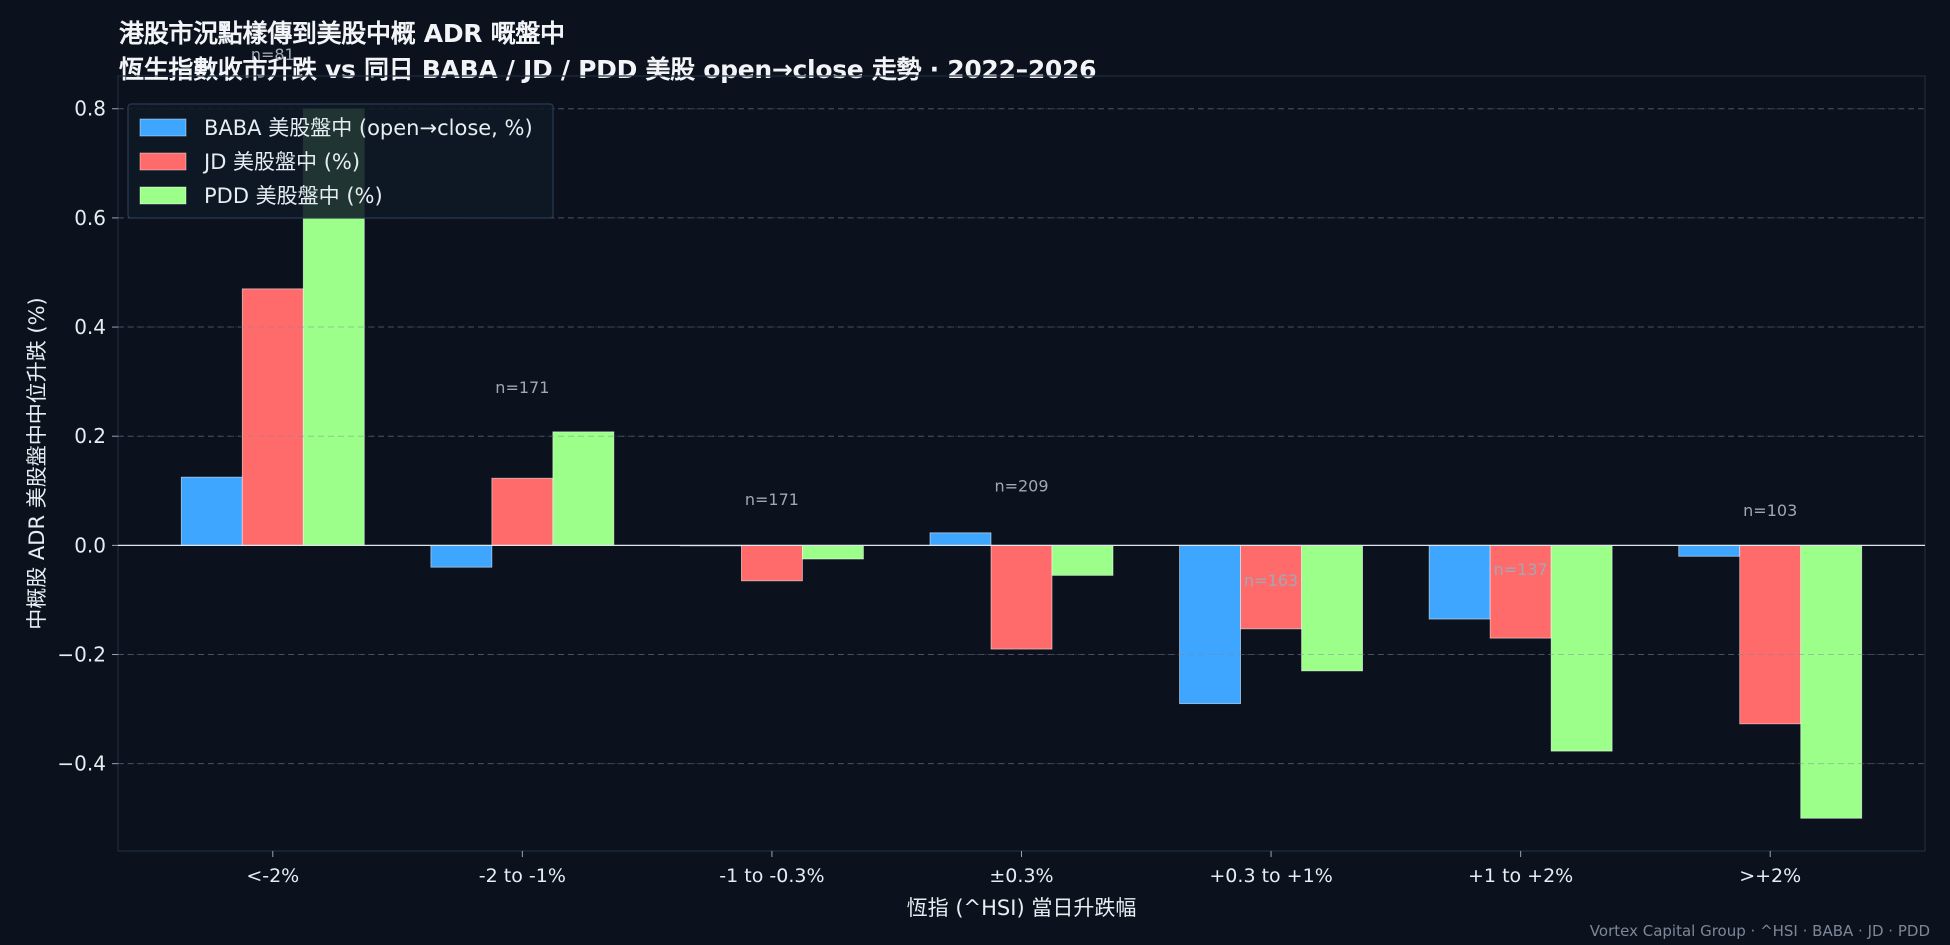  What do you see at coordinates (342, 33) in the screenshot?
I see `chart-title-line1: 港股市況點樣傳到美股中概 ADR 嘅盤中` at bounding box center [342, 33].